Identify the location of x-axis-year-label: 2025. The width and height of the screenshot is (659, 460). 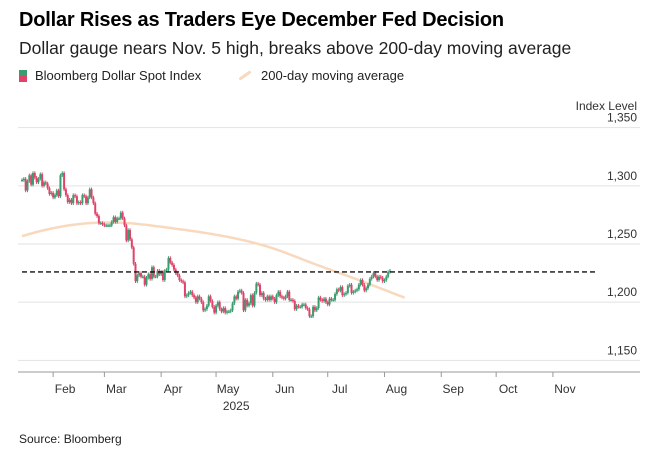
(236, 406).